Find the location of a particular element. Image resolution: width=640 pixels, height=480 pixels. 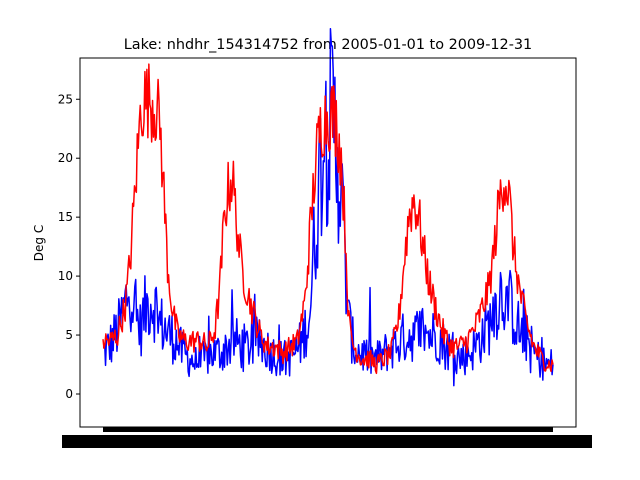

y-tick-label: 15 is located at coordinates (65, 217).